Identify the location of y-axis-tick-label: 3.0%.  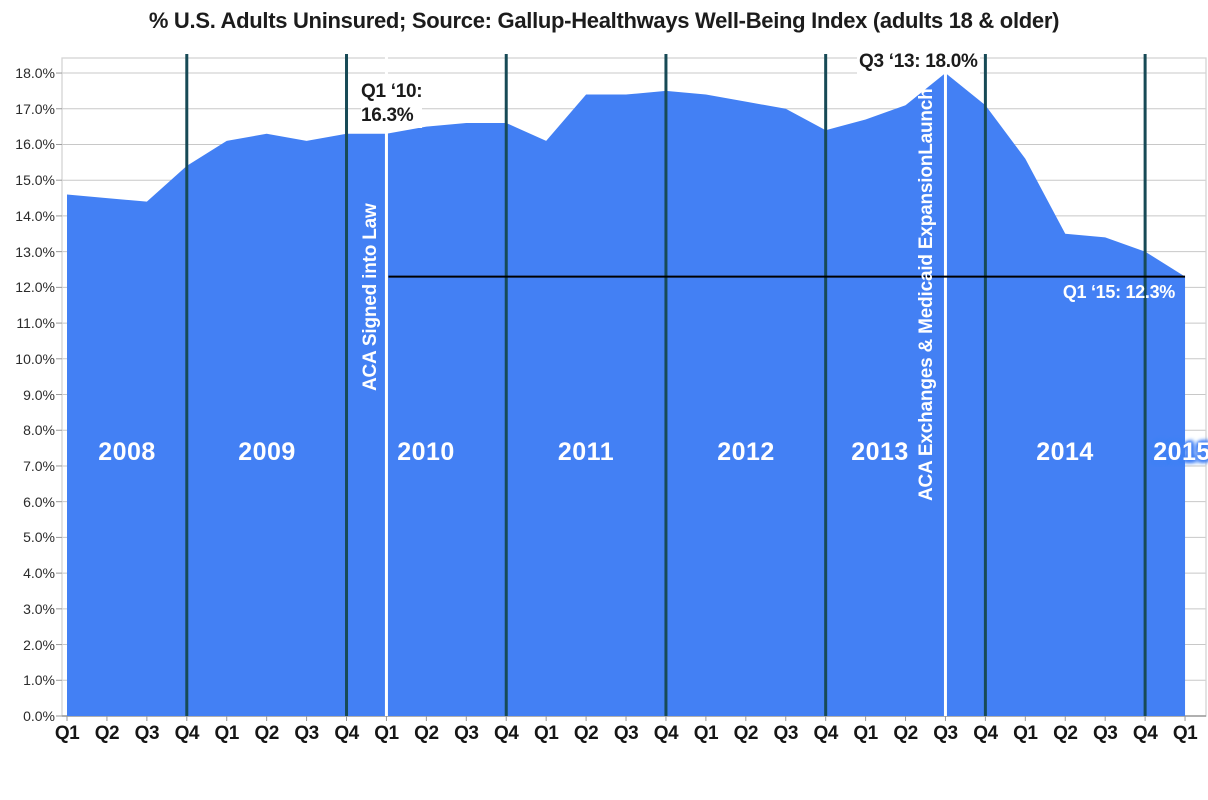
(39, 608).